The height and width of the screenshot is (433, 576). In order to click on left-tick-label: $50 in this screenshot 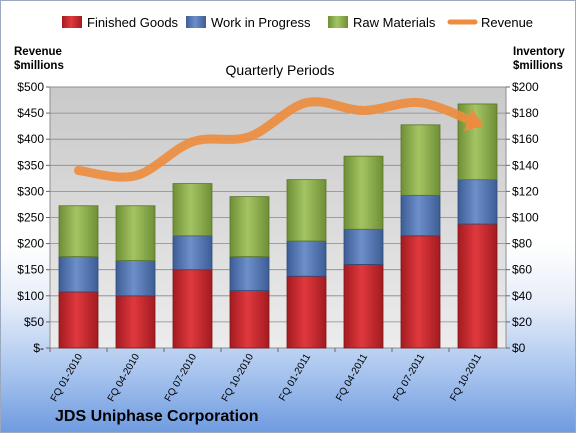, I will do `click(34, 322)`.